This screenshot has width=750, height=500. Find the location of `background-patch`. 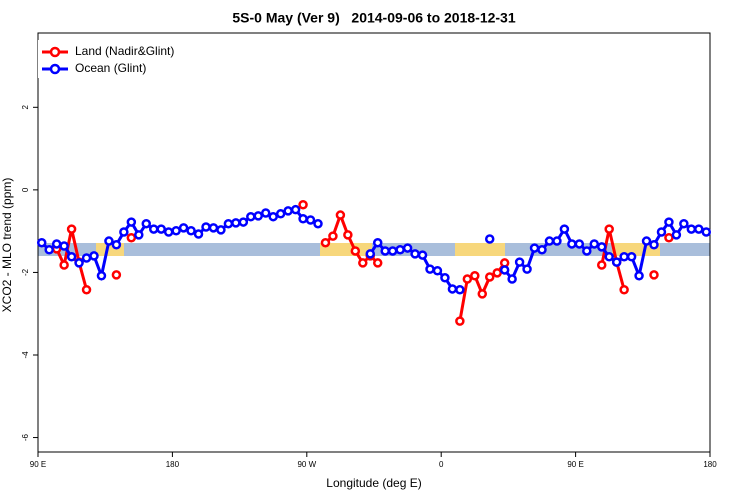

background-patch is located at coordinates (480, 249).